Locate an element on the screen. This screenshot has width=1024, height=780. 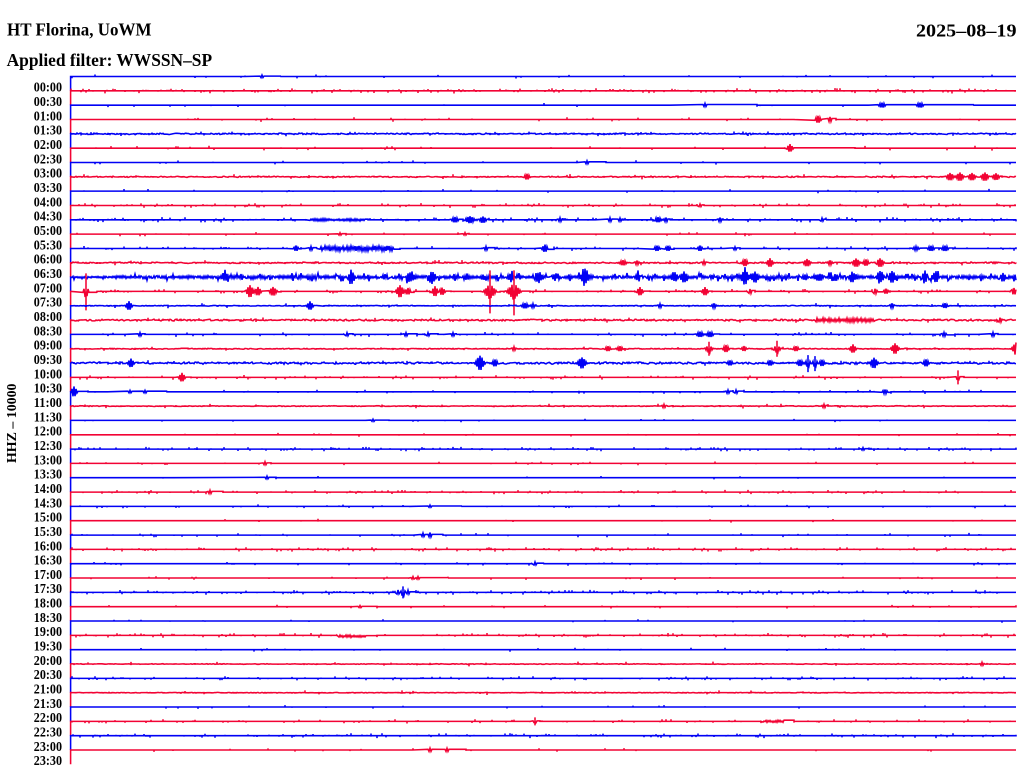
svg-text: 2025–08–19 is located at coordinates (966, 31).